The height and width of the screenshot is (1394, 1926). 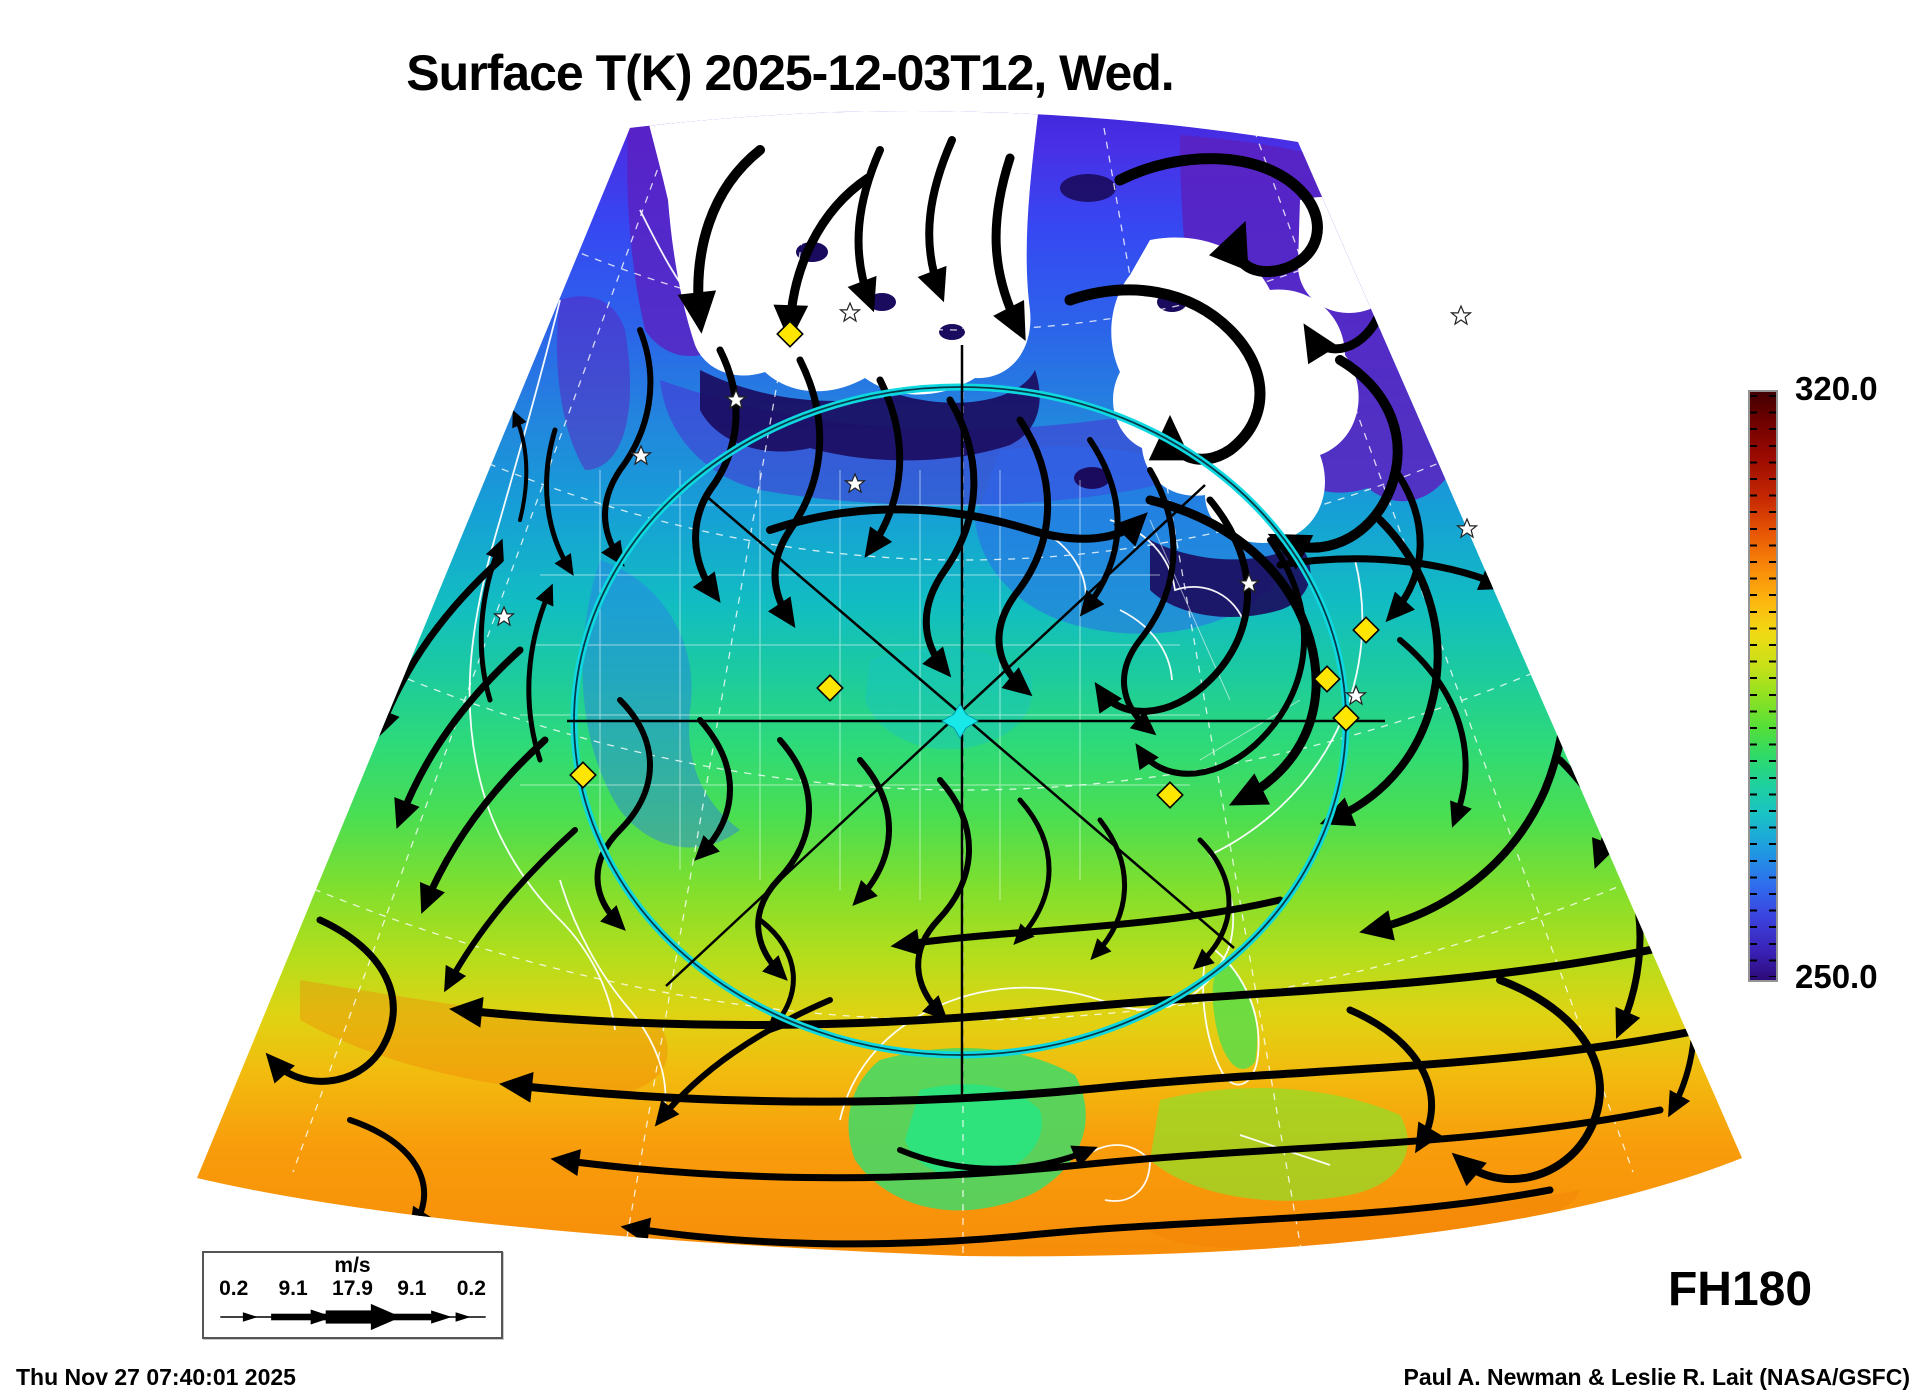 I want to click on wind-speed-value: 17.9, so click(x=352, y=1288).